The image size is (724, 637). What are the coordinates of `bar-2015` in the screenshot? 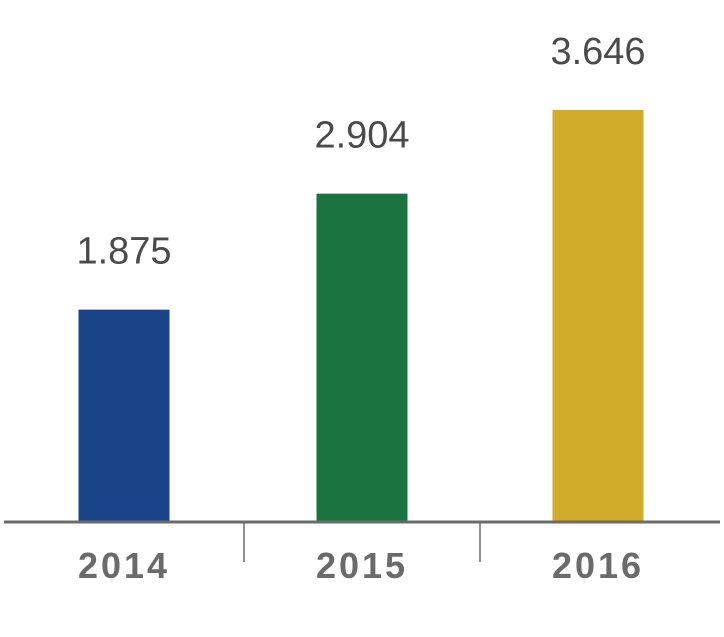 It's located at (362, 357).